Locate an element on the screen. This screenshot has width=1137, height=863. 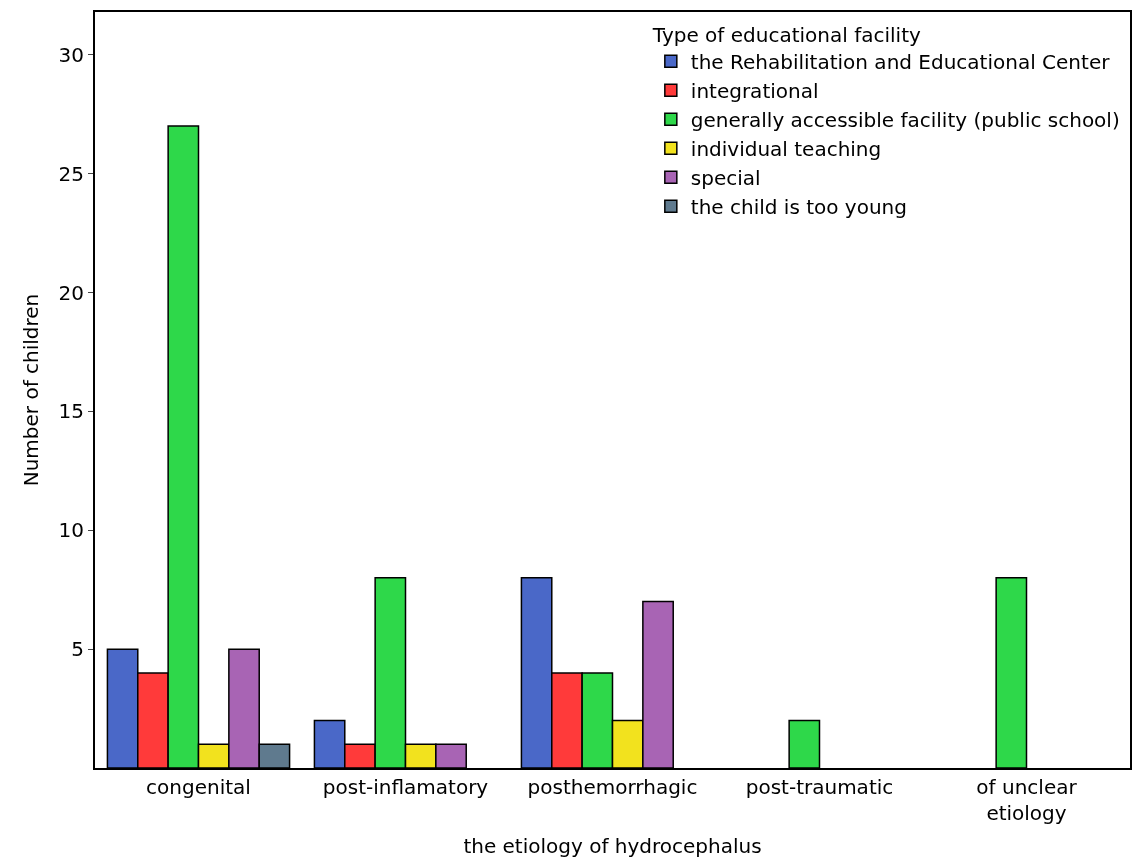
x-tick-label: post-inflamatory is located at coordinates (405, 787).